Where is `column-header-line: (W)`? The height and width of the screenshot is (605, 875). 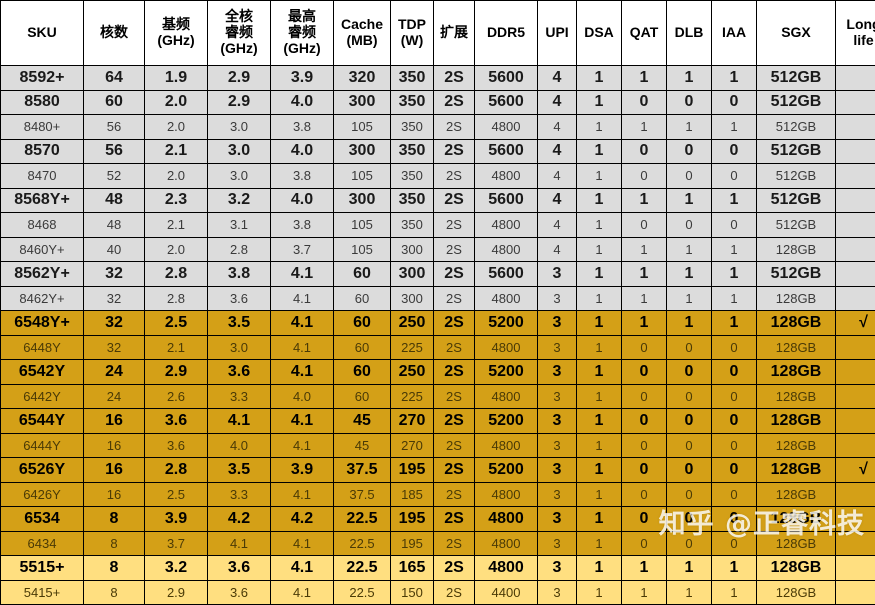 column-header-line: (W) is located at coordinates (412, 41).